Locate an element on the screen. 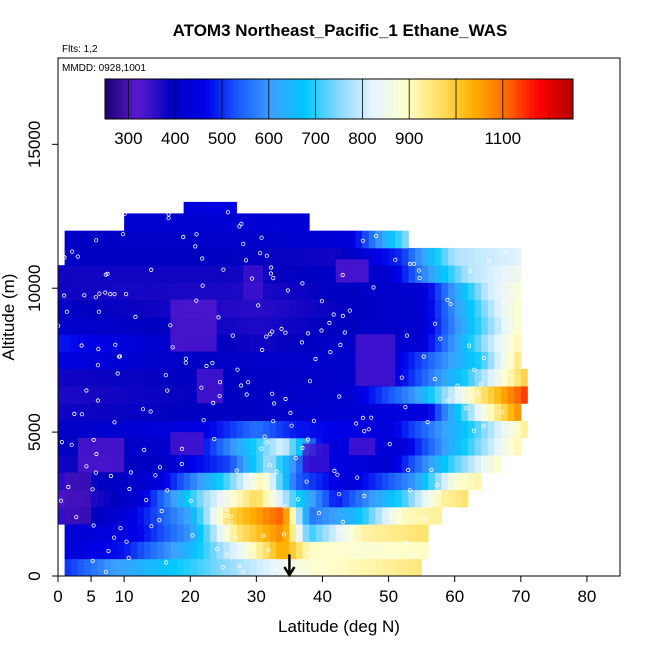  colorbar-tick-label: 800 is located at coordinates (362, 138).